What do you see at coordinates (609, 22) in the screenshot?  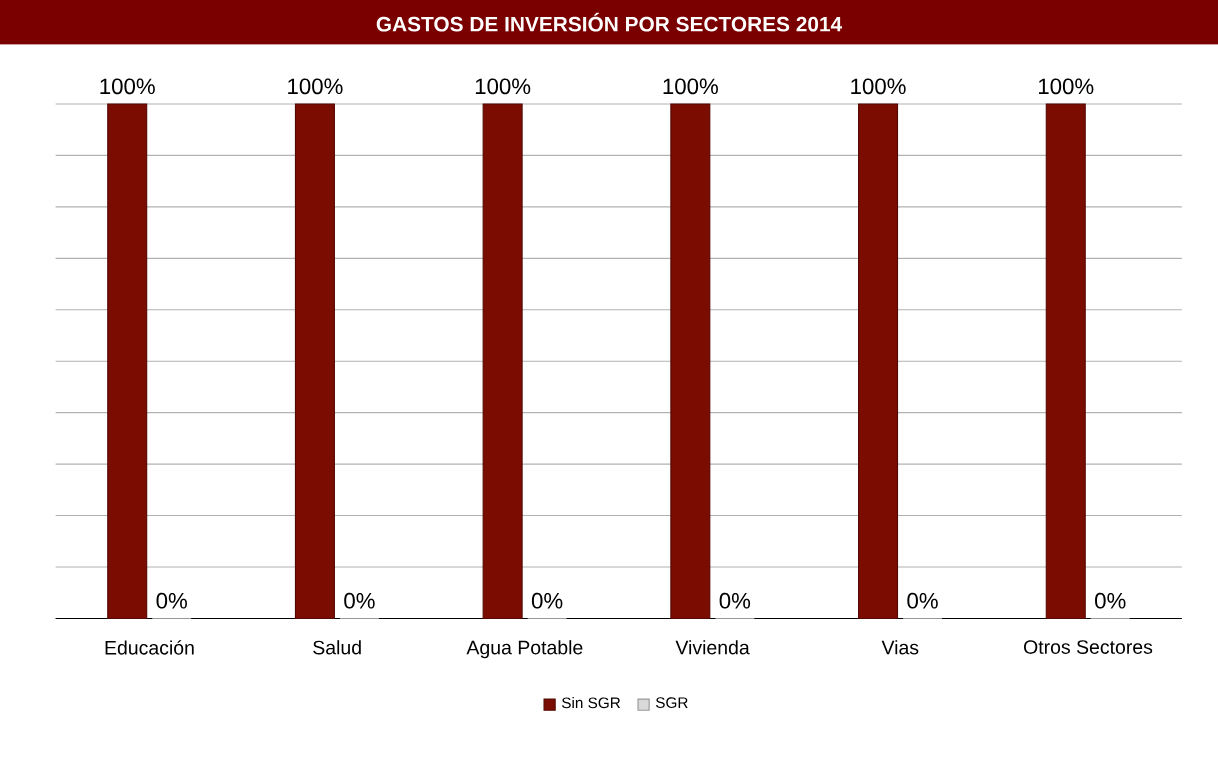 I see `chart-title: GASTOS DE INVERSIÓN POR SECTORES 2014` at bounding box center [609, 22].